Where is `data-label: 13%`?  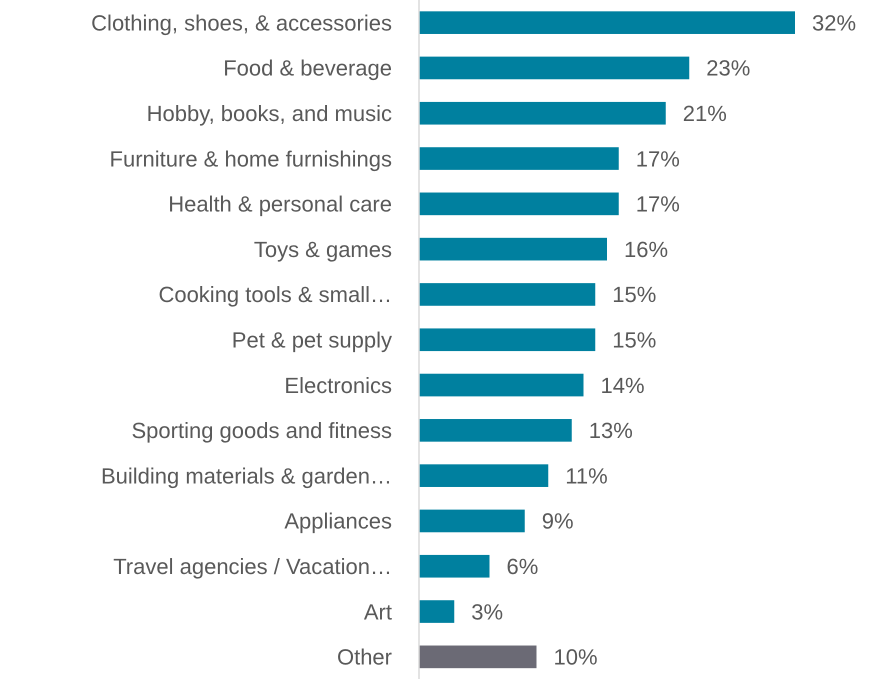
data-label: 13% is located at coordinates (610, 431).